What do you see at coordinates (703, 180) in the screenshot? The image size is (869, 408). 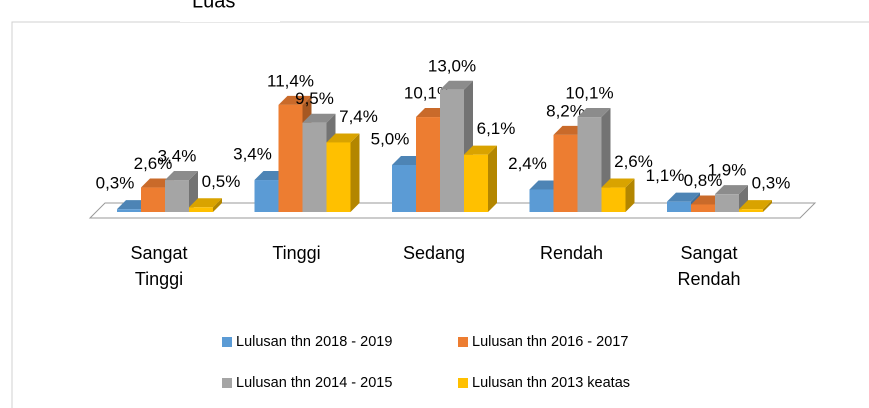 I see `data-label: 0,8%` at bounding box center [703, 180].